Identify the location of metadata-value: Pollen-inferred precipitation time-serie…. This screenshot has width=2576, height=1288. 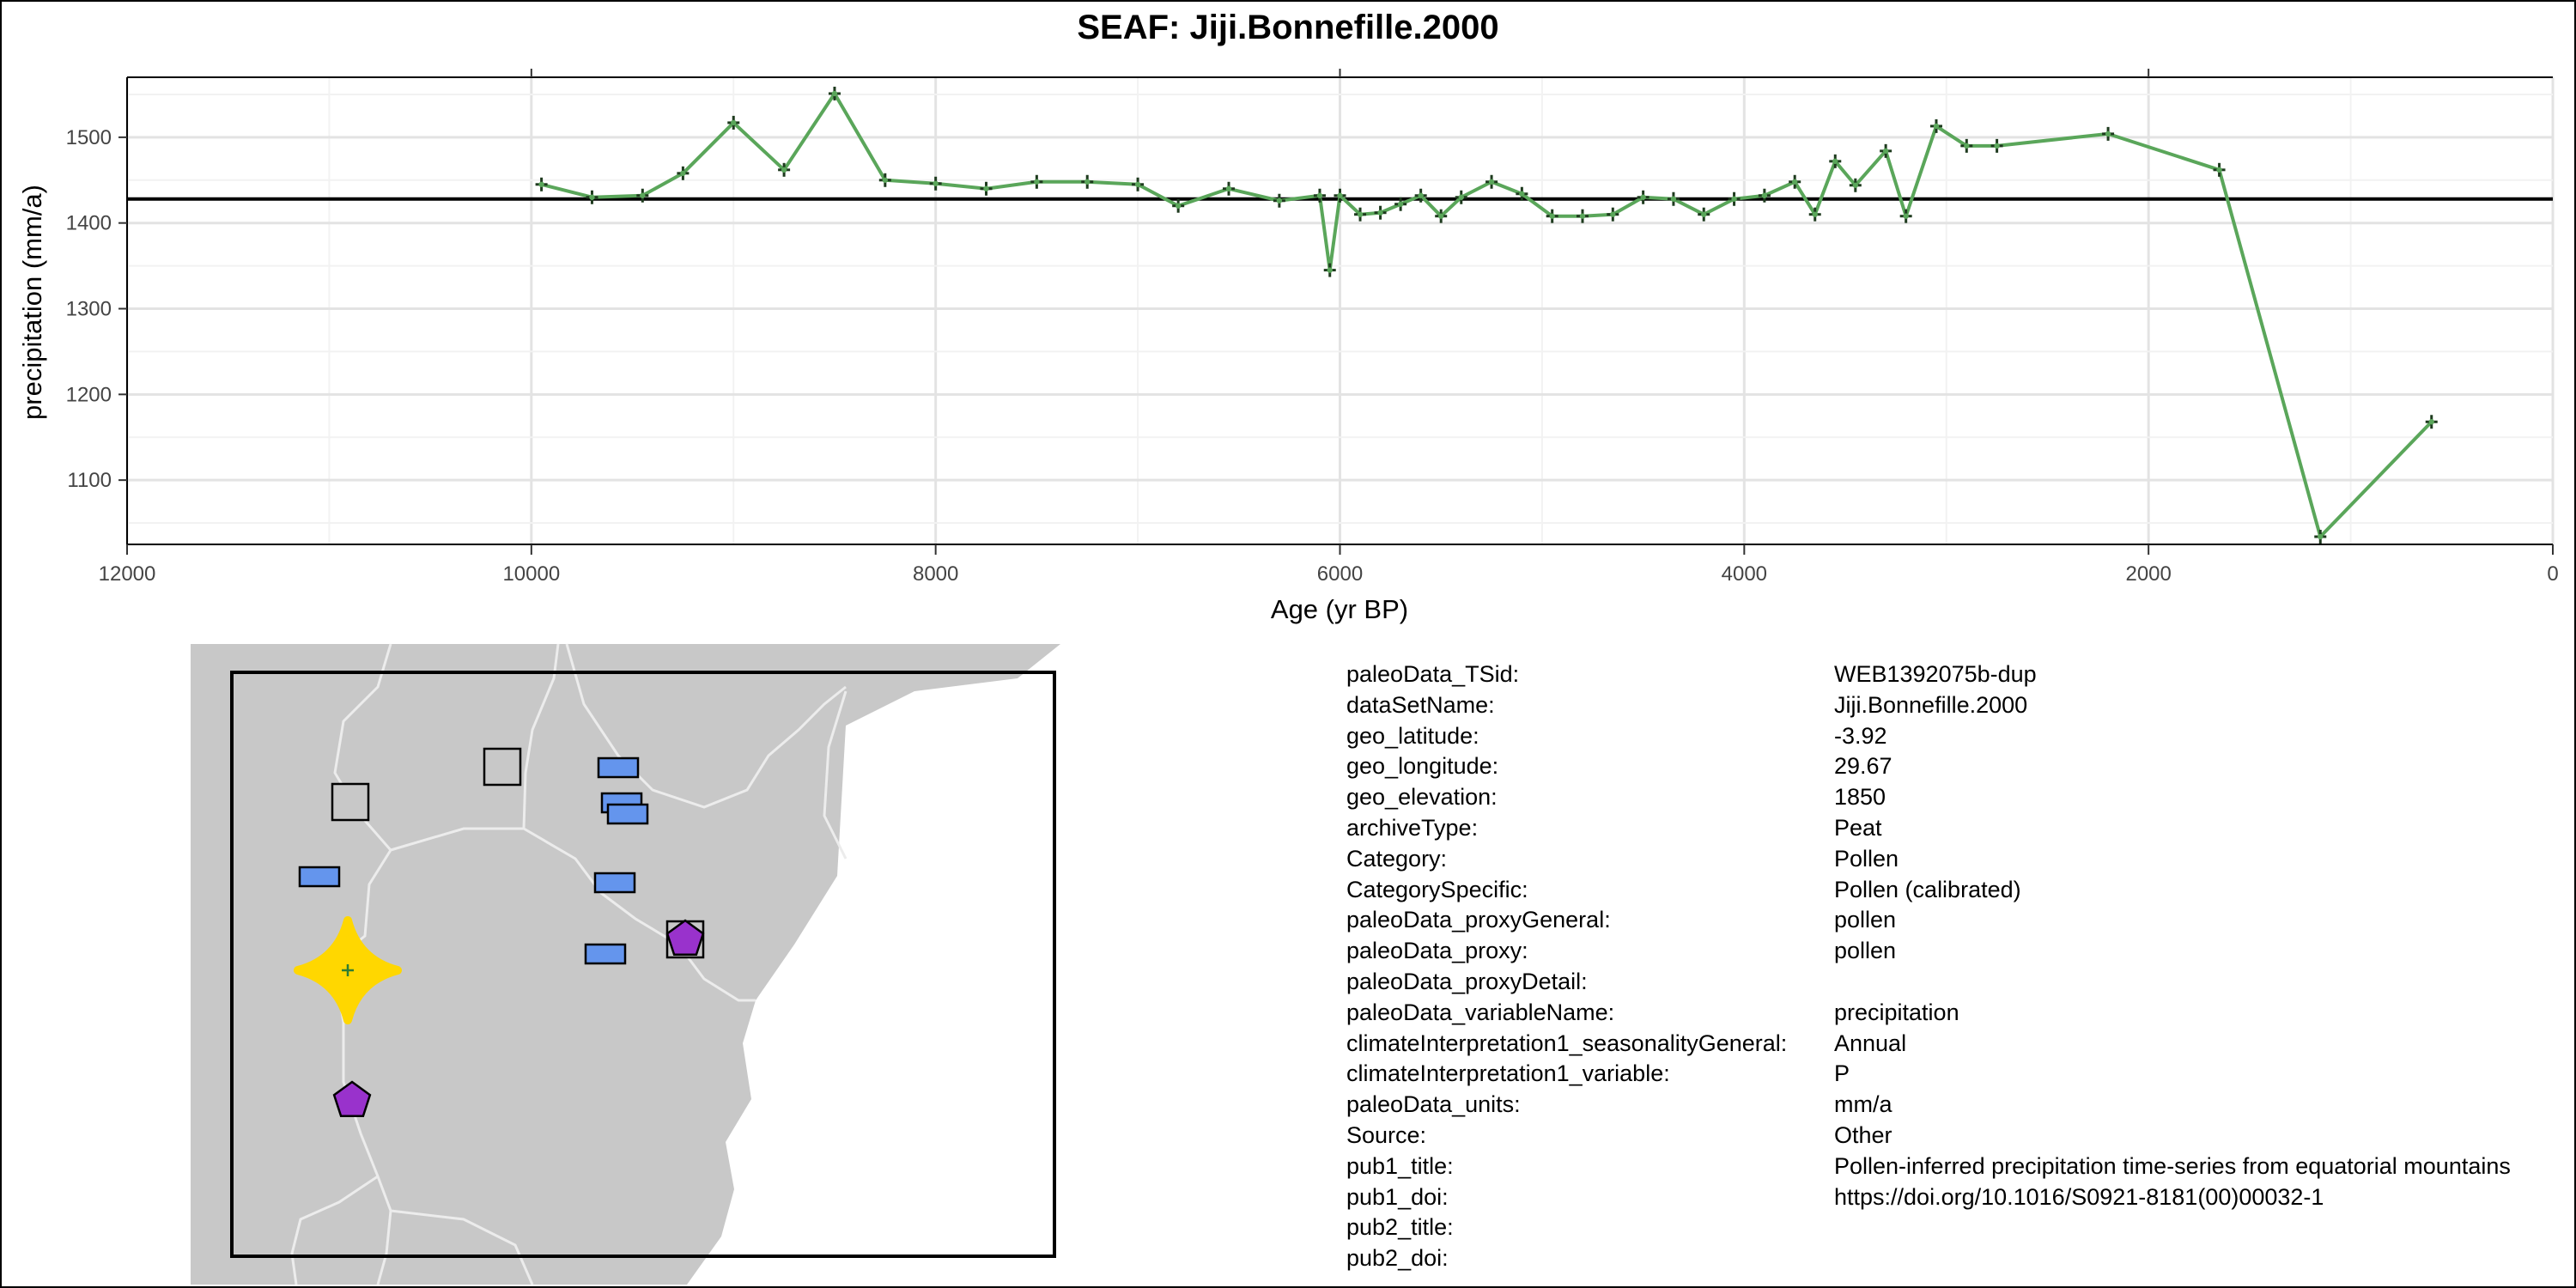
(2172, 1166).